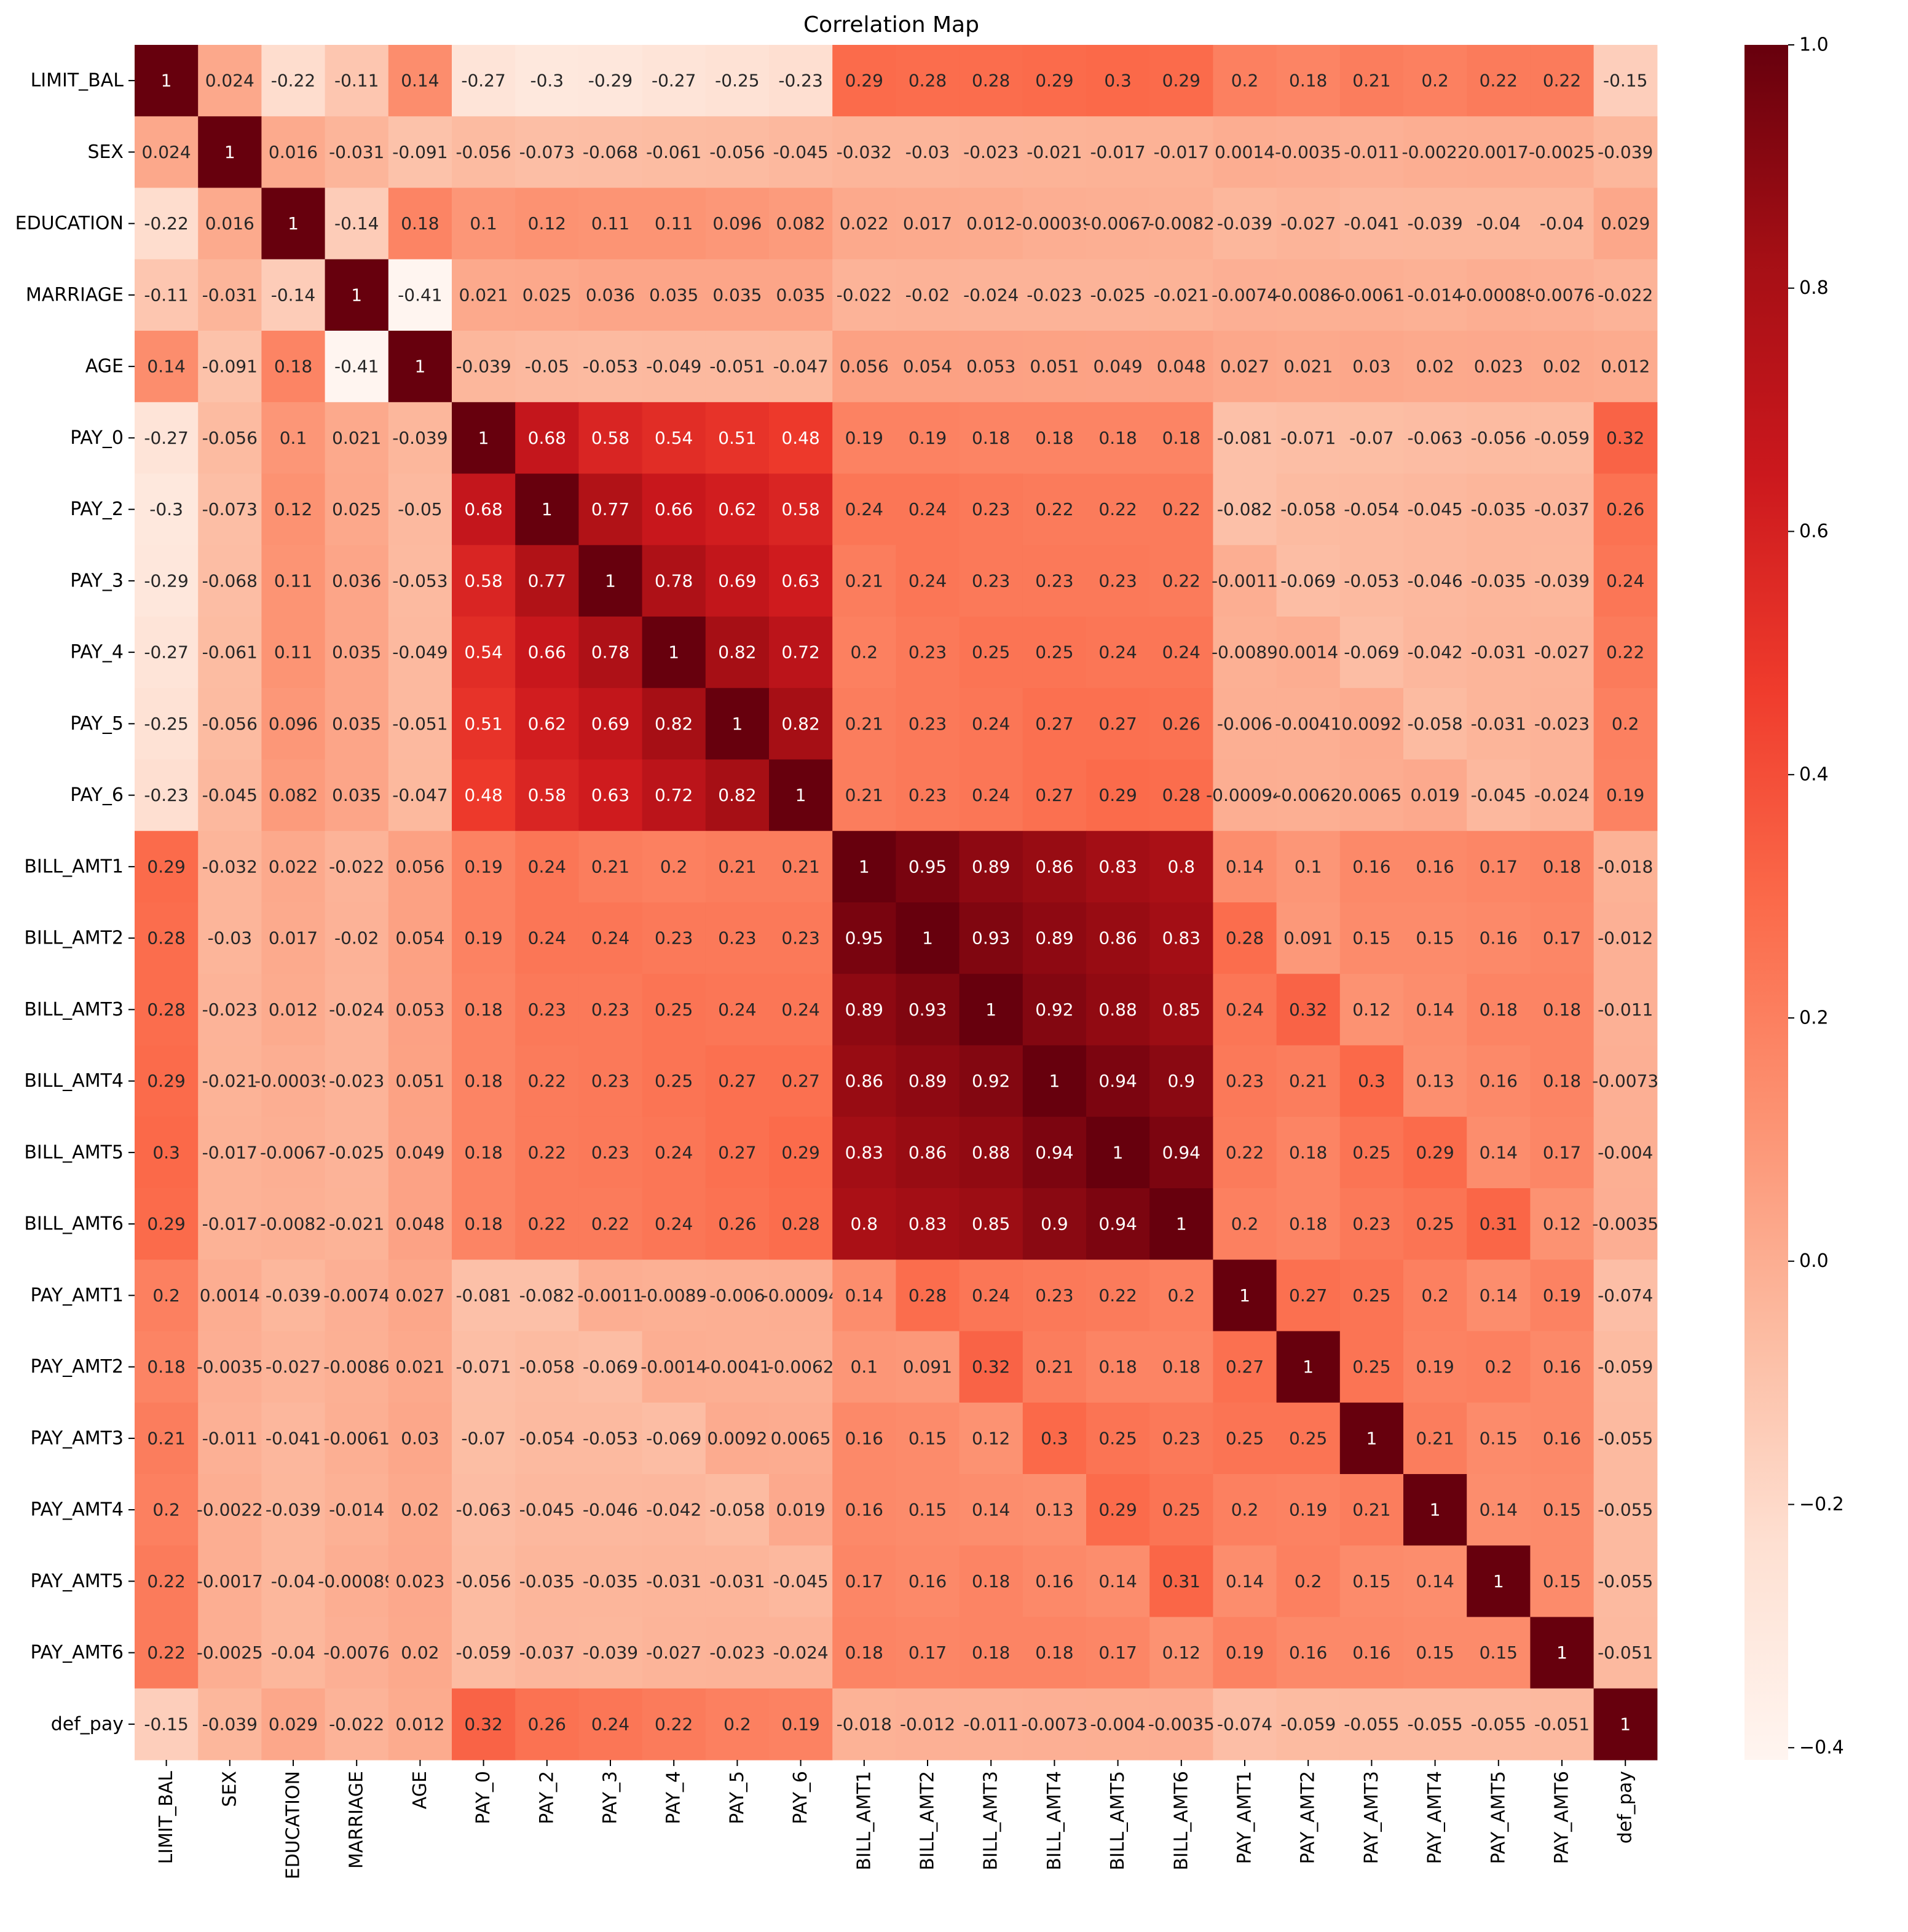 The width and height of the screenshot is (1908, 1932). Describe the element at coordinates (1054, 1224) in the screenshot. I see `heatmap-cell-BILL_AMT6-BILL_AMT4` at that location.